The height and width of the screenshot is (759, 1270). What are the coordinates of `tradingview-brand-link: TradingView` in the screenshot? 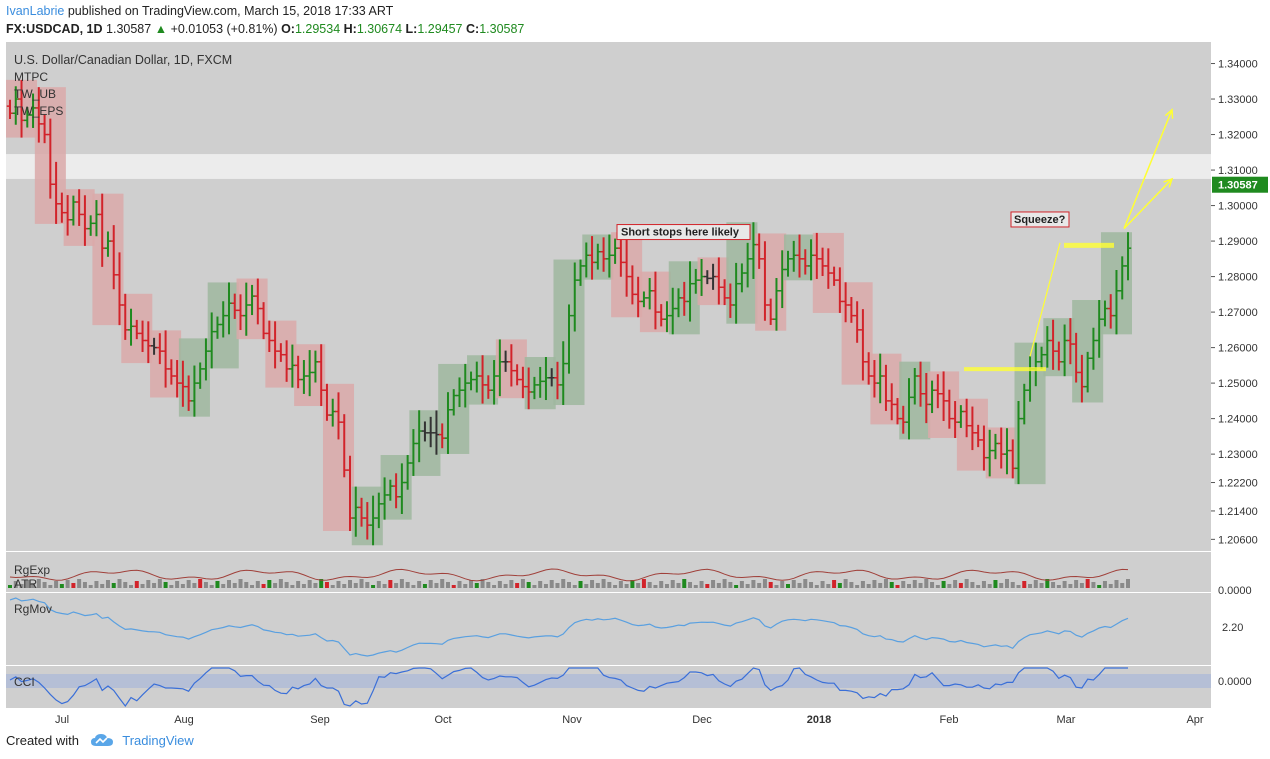 It's located at (158, 740).